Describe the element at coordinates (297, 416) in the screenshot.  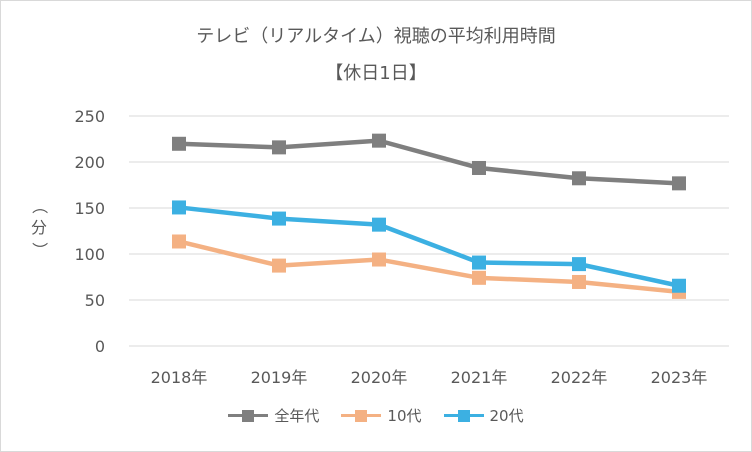
I see `legend-label-0: 全年代` at that location.